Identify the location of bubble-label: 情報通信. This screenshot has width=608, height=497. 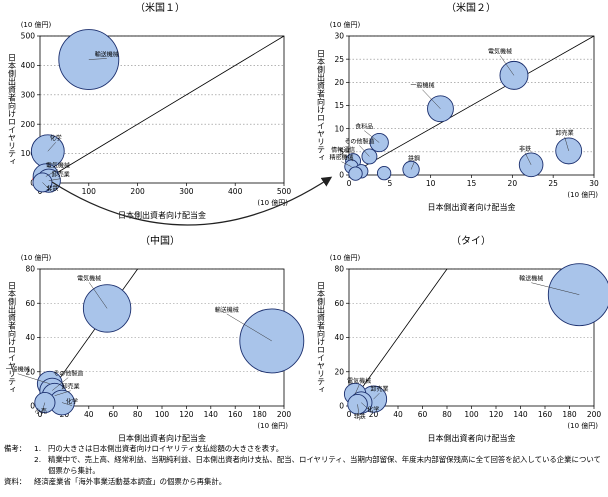
(343, 150).